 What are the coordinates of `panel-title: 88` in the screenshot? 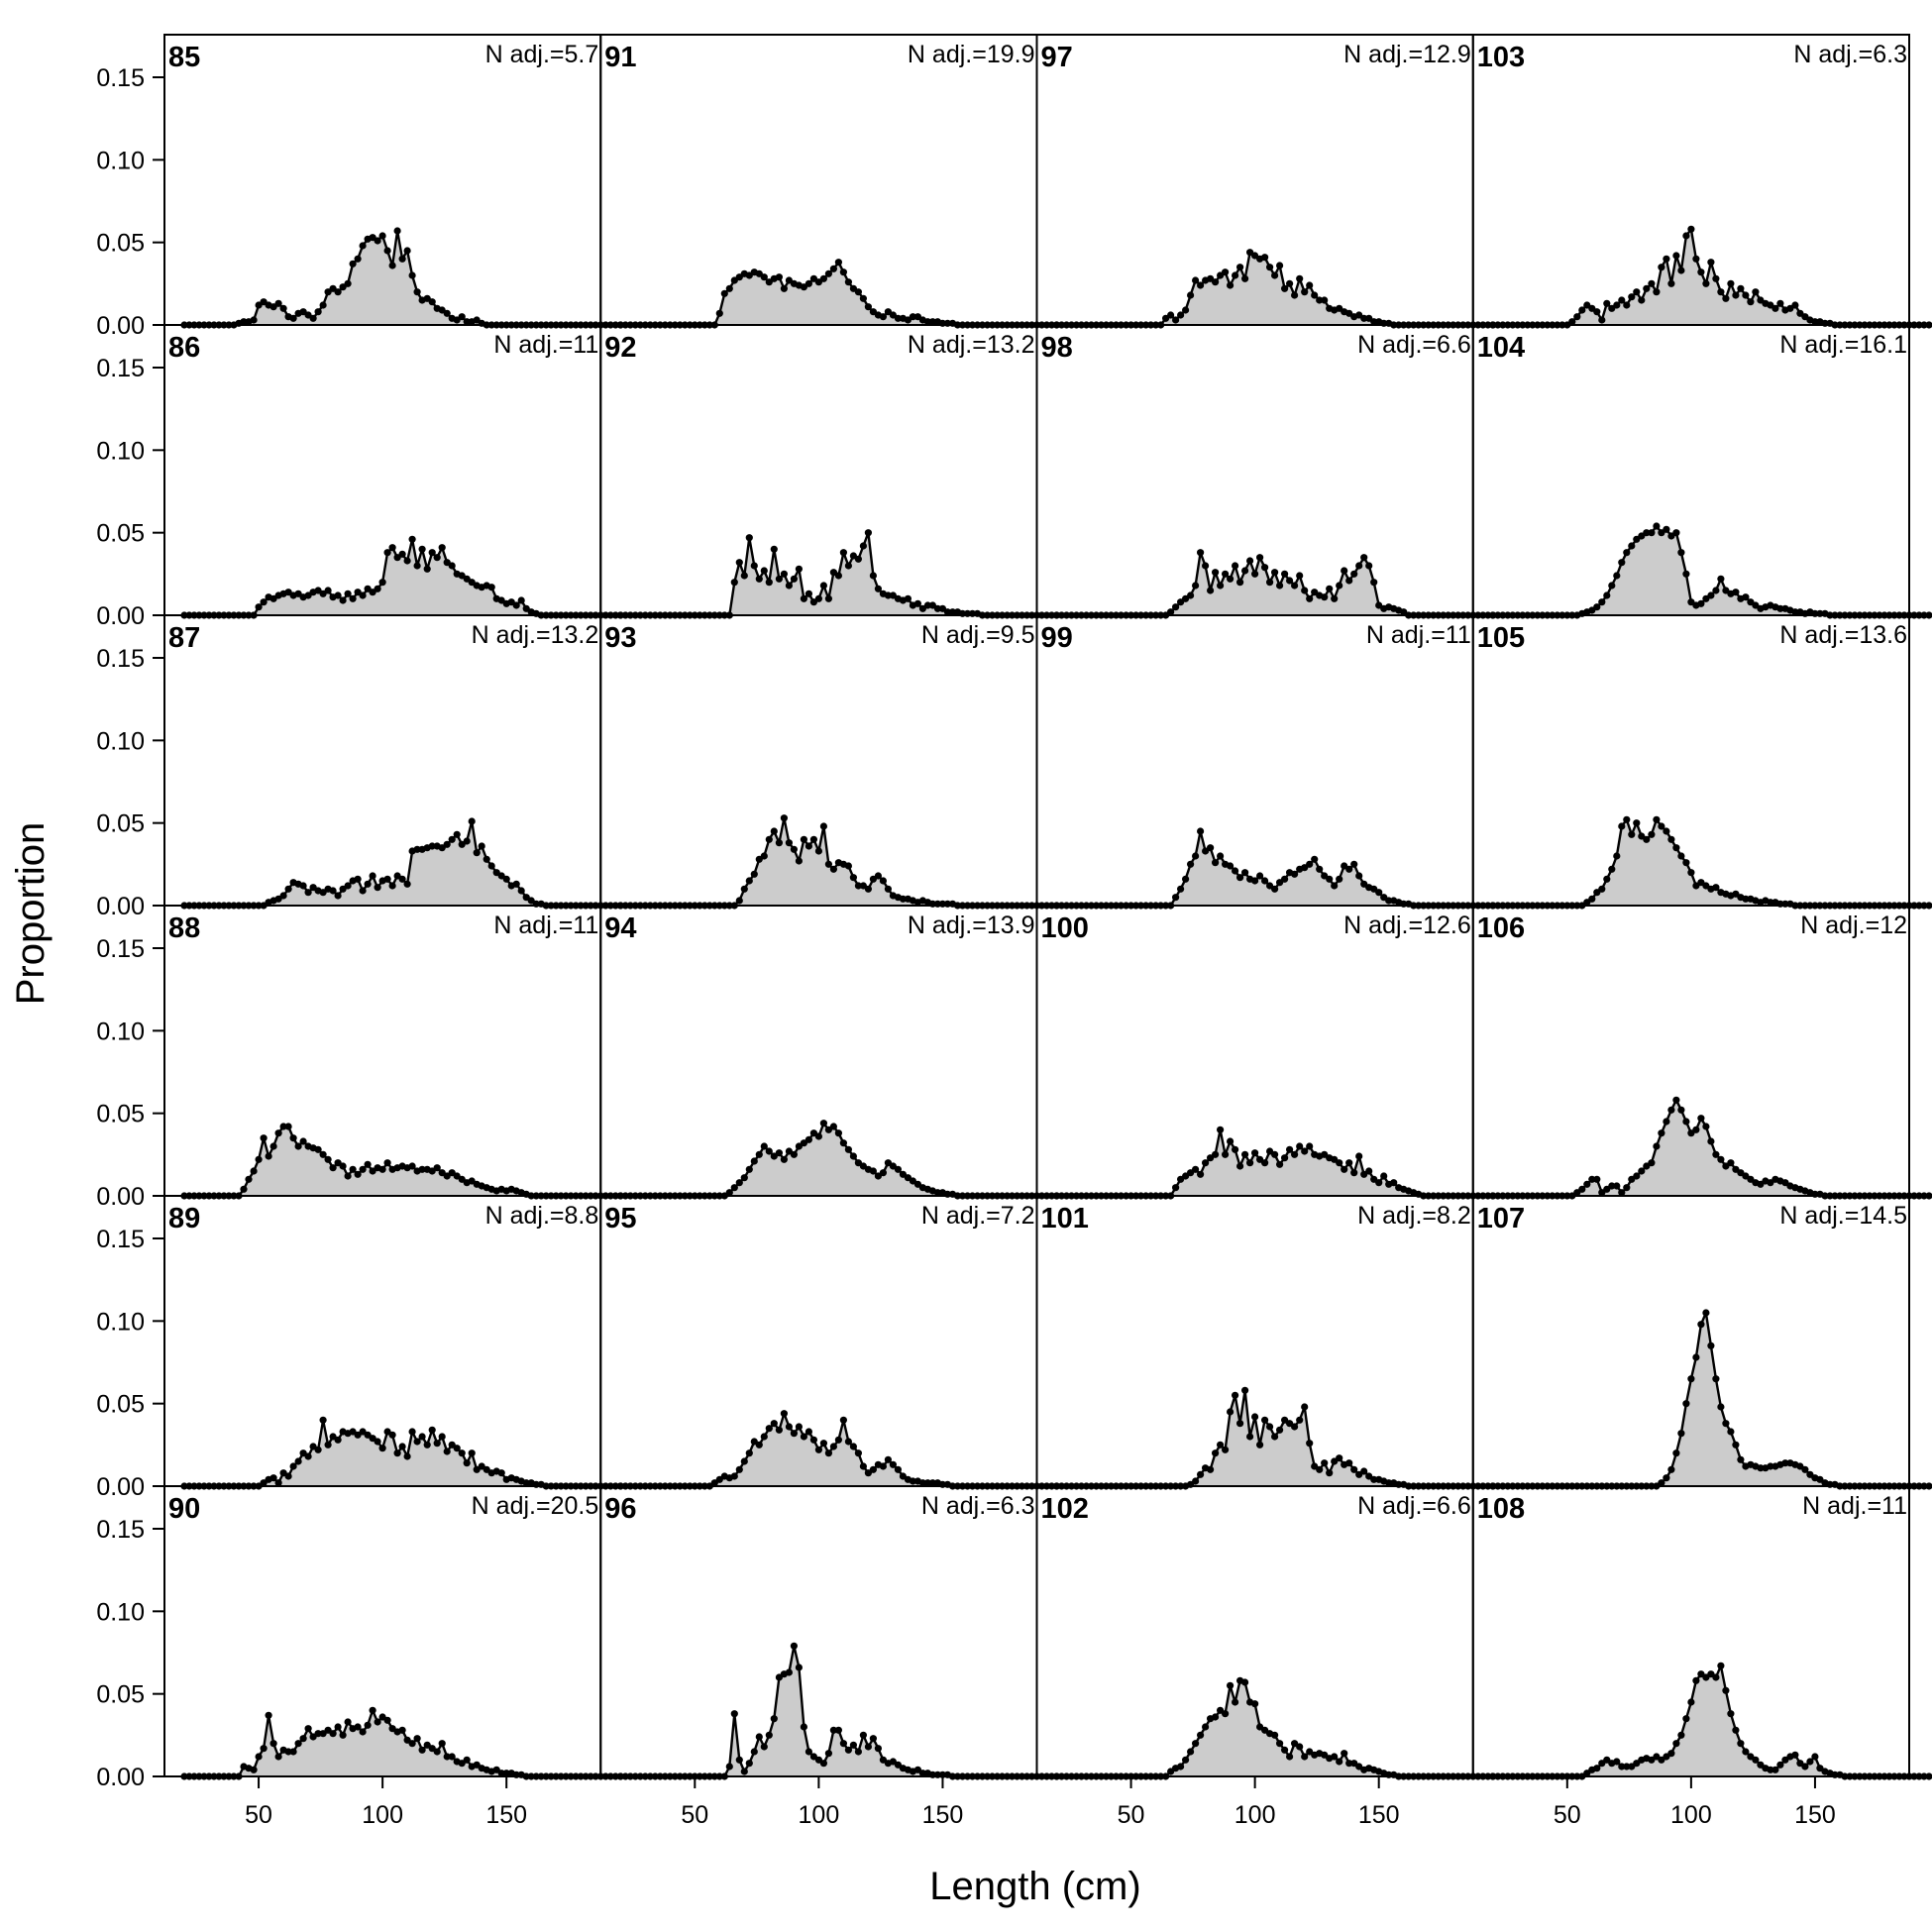 It's located at (184, 928).